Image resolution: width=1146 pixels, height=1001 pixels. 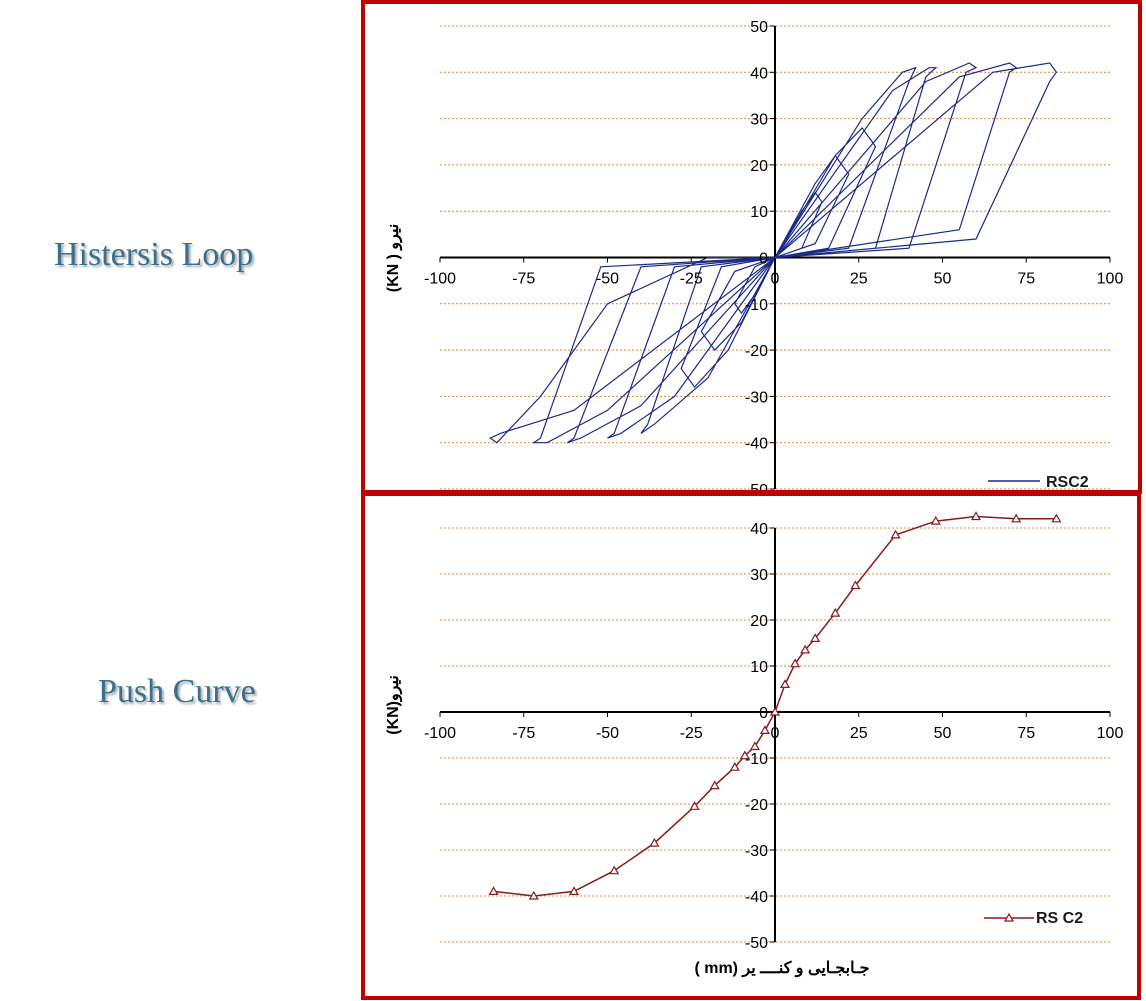 What do you see at coordinates (394, 705) in the screenshot?
I see `push-y-axis-label: (KN)نیرو` at bounding box center [394, 705].